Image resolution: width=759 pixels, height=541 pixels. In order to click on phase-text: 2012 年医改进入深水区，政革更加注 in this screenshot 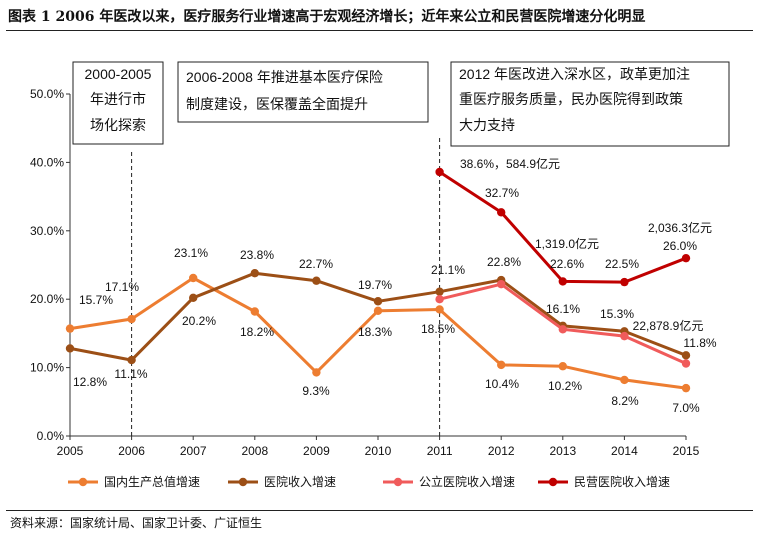, I will do `click(574, 74)`.